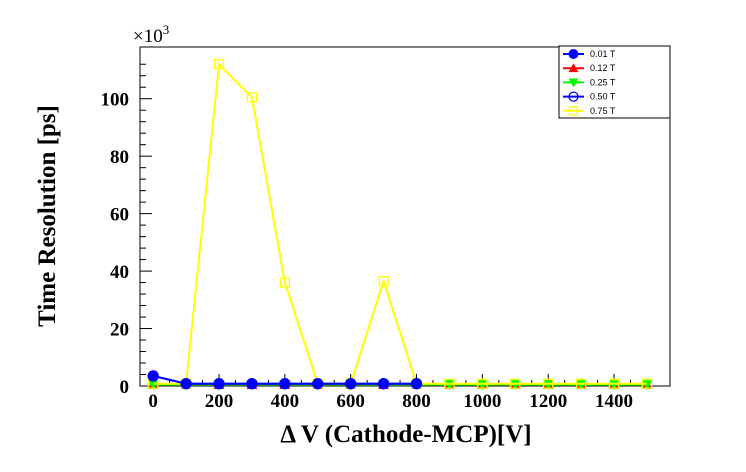 Image resolution: width=746 pixels, height=472 pixels. What do you see at coordinates (153, 401) in the screenshot?
I see `x-tick-label: 0` at bounding box center [153, 401].